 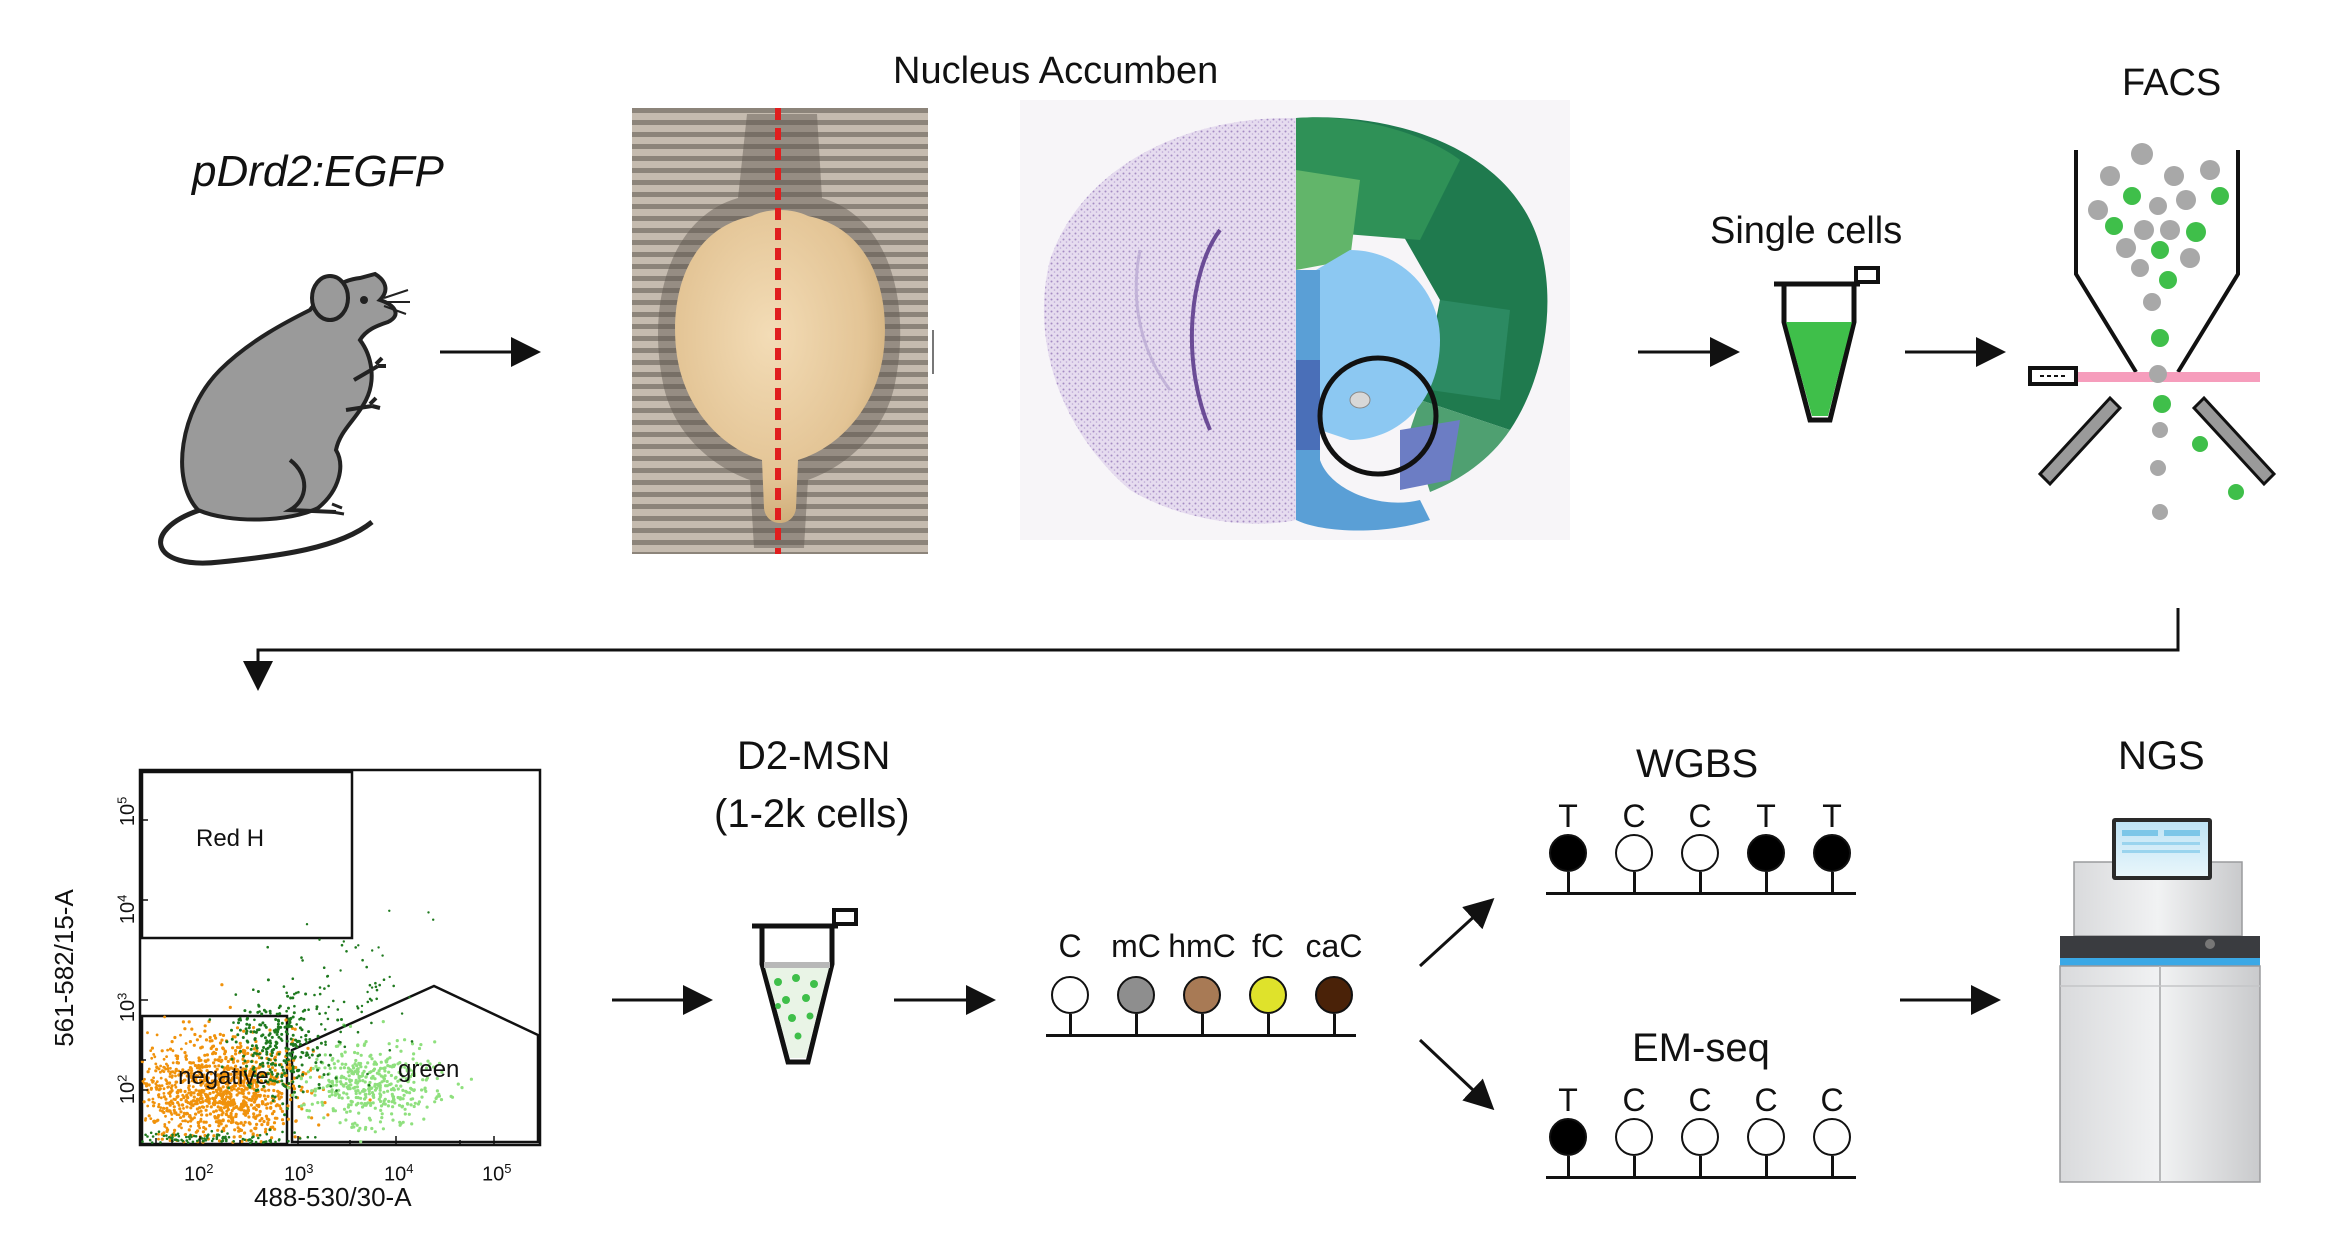 What do you see at coordinates (1700, 816) in the screenshot?
I see `wgbs-base-label: C` at bounding box center [1700, 816].